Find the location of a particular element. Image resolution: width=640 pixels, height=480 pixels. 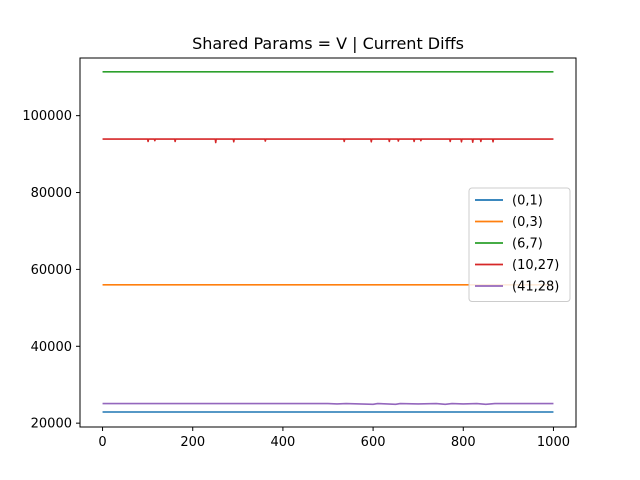

x-tick-label: 800 is located at coordinates (463, 442).